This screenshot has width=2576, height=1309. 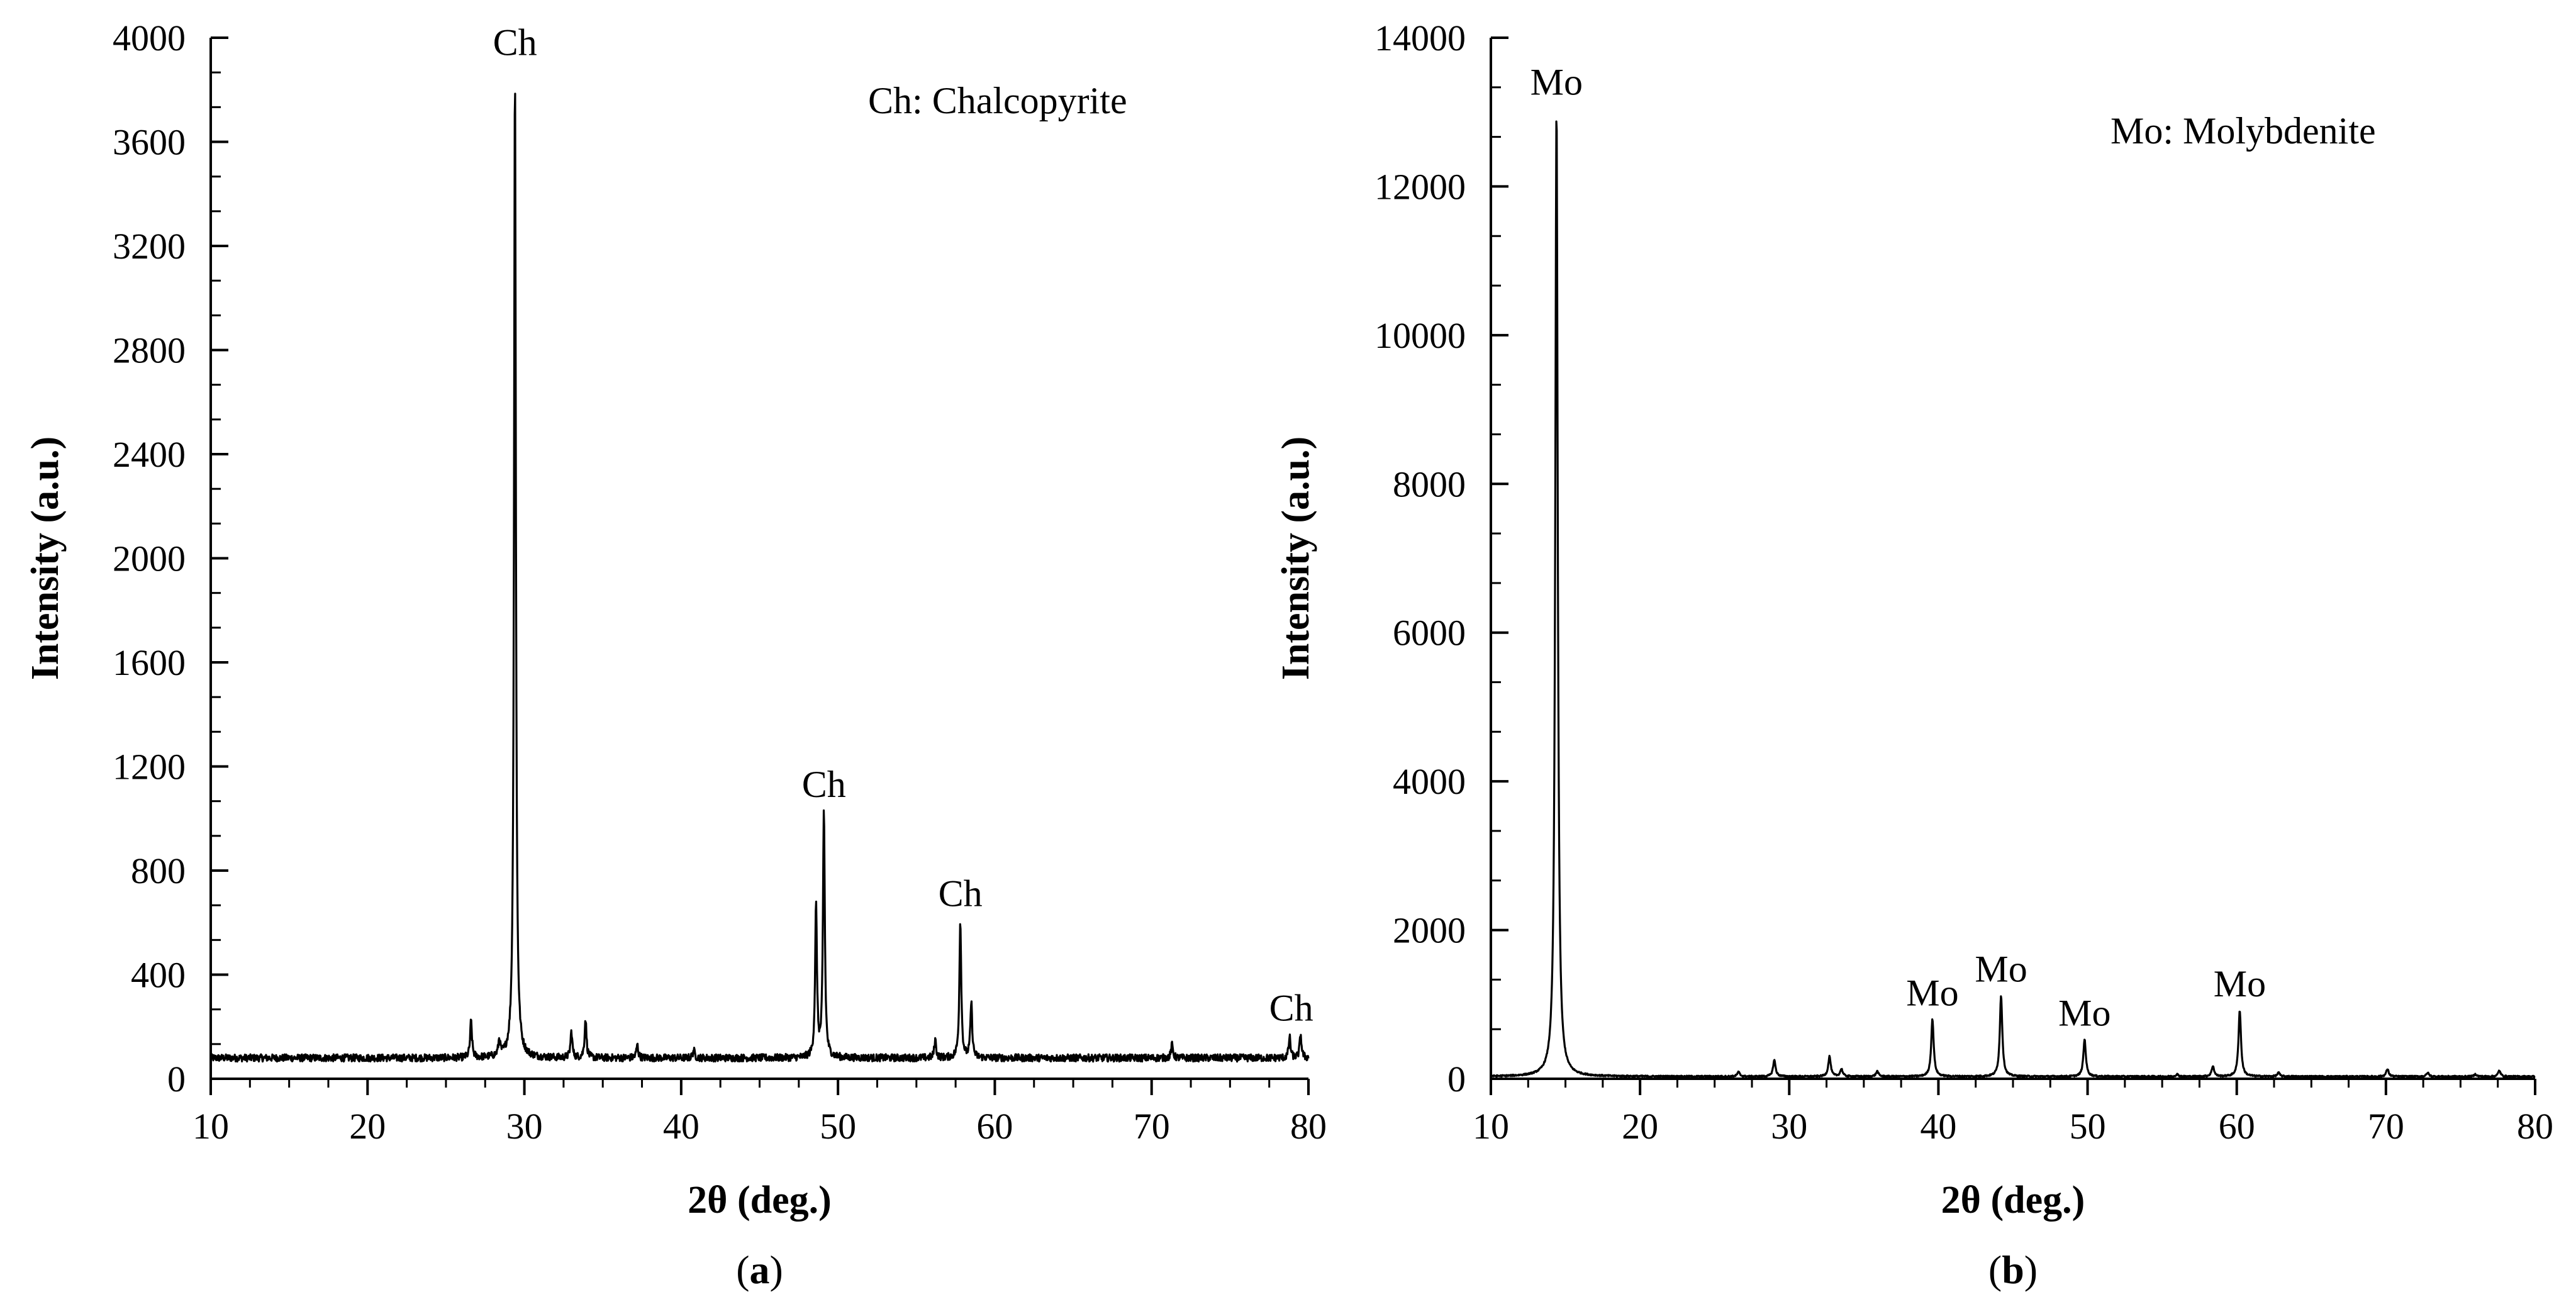 I want to click on legend-text: Ch: Chalcopyrite, so click(x=997, y=101).